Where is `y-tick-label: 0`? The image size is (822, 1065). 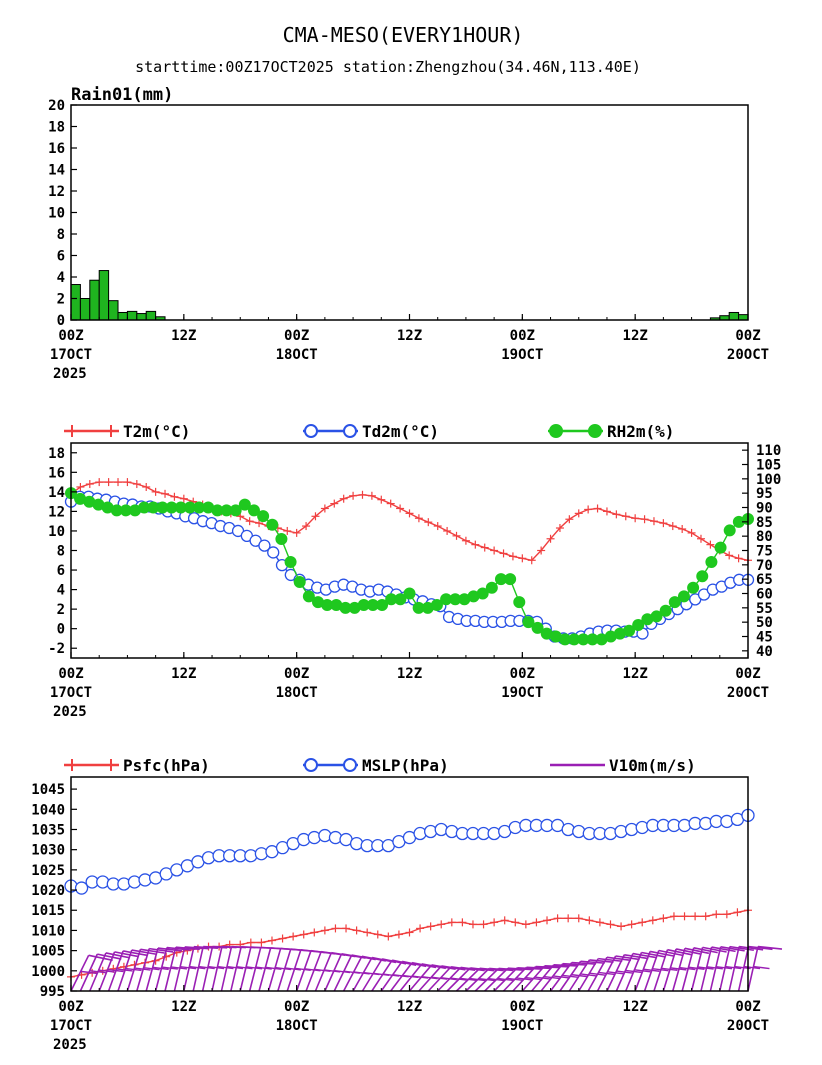 y-tick-label: 0 is located at coordinates (61, 630).